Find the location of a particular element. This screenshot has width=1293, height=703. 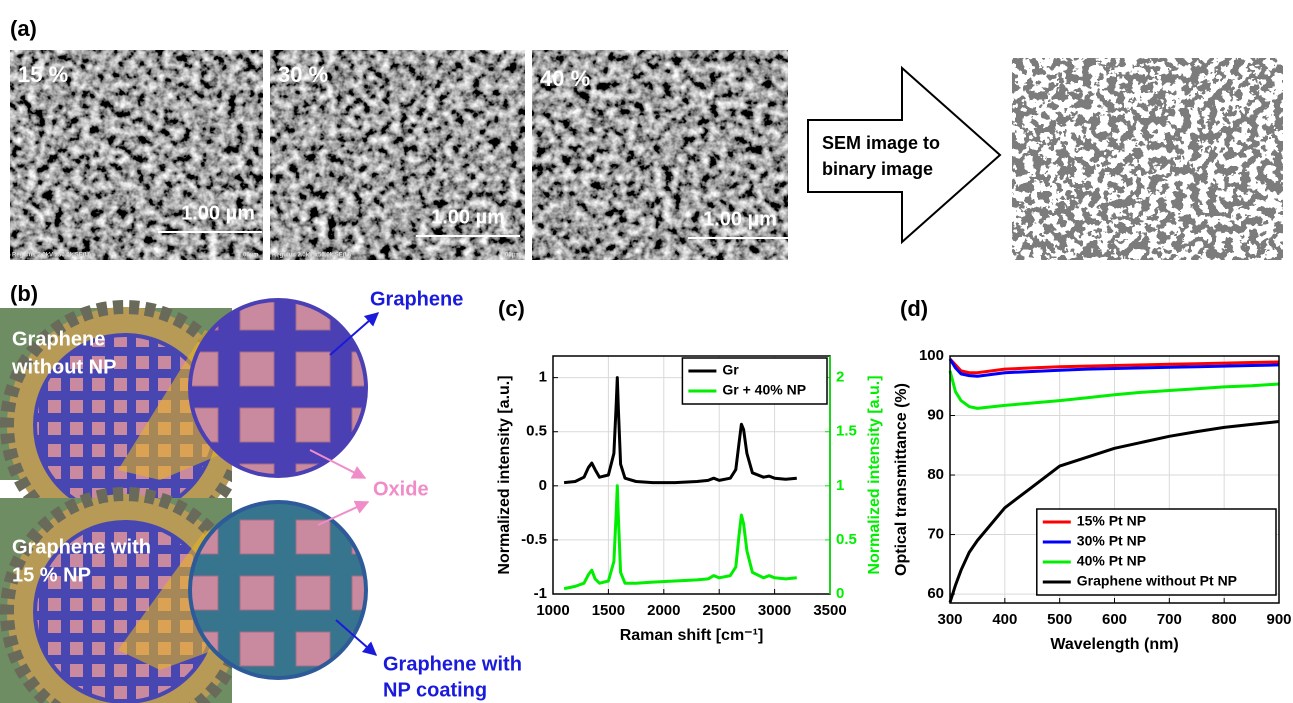

chart-title: (c) is located at coordinates (511, 308).